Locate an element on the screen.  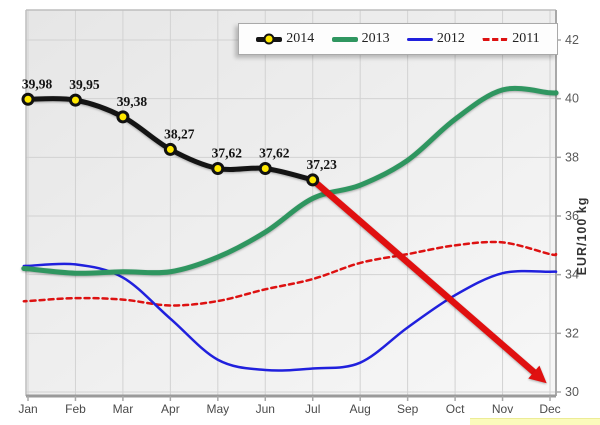
data-point-label: 39,95 is located at coordinates (84, 84).